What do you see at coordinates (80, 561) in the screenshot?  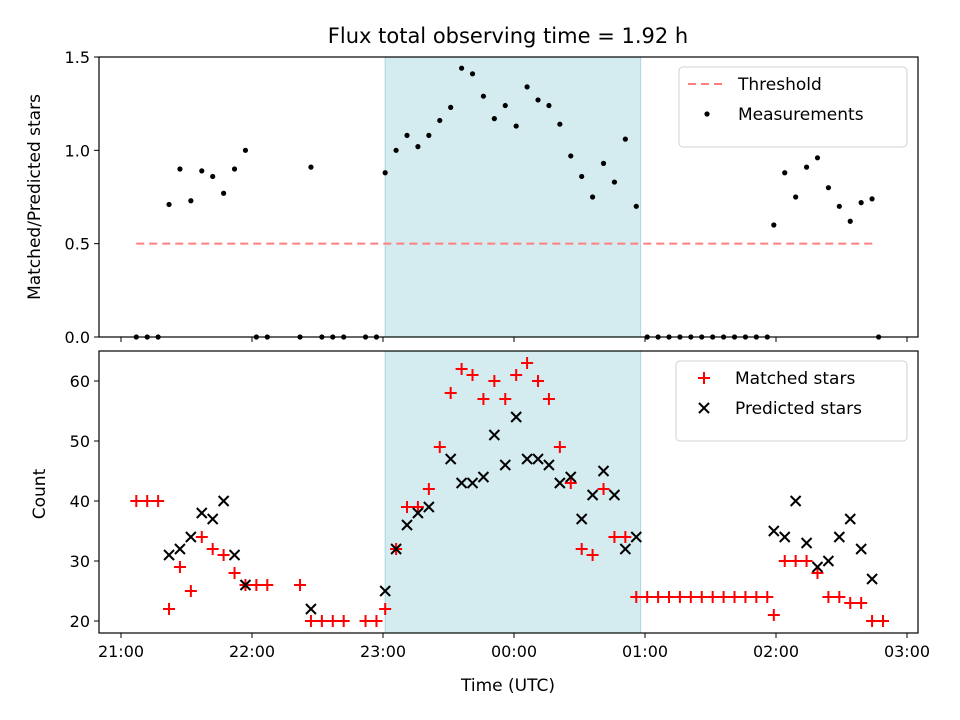 I see `y-tick-label: 30` at bounding box center [80, 561].